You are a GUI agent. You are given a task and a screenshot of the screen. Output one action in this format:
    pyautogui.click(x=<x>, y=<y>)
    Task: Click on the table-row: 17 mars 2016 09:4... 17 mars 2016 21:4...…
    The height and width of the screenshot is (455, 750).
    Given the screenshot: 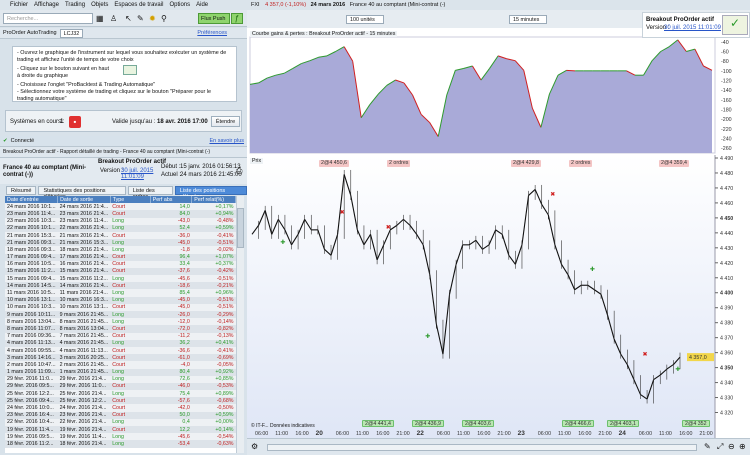 What is the action you would take?
    pyautogui.click(x=120, y=257)
    